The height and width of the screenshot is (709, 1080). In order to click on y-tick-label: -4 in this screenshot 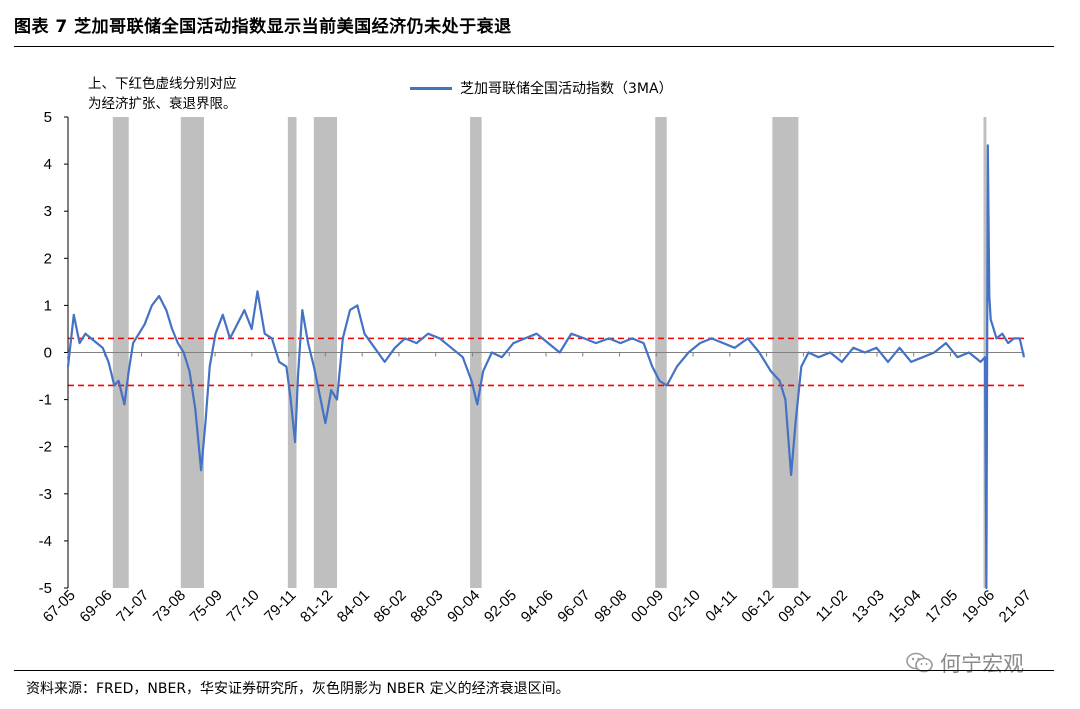, I will do `click(45, 541)`.